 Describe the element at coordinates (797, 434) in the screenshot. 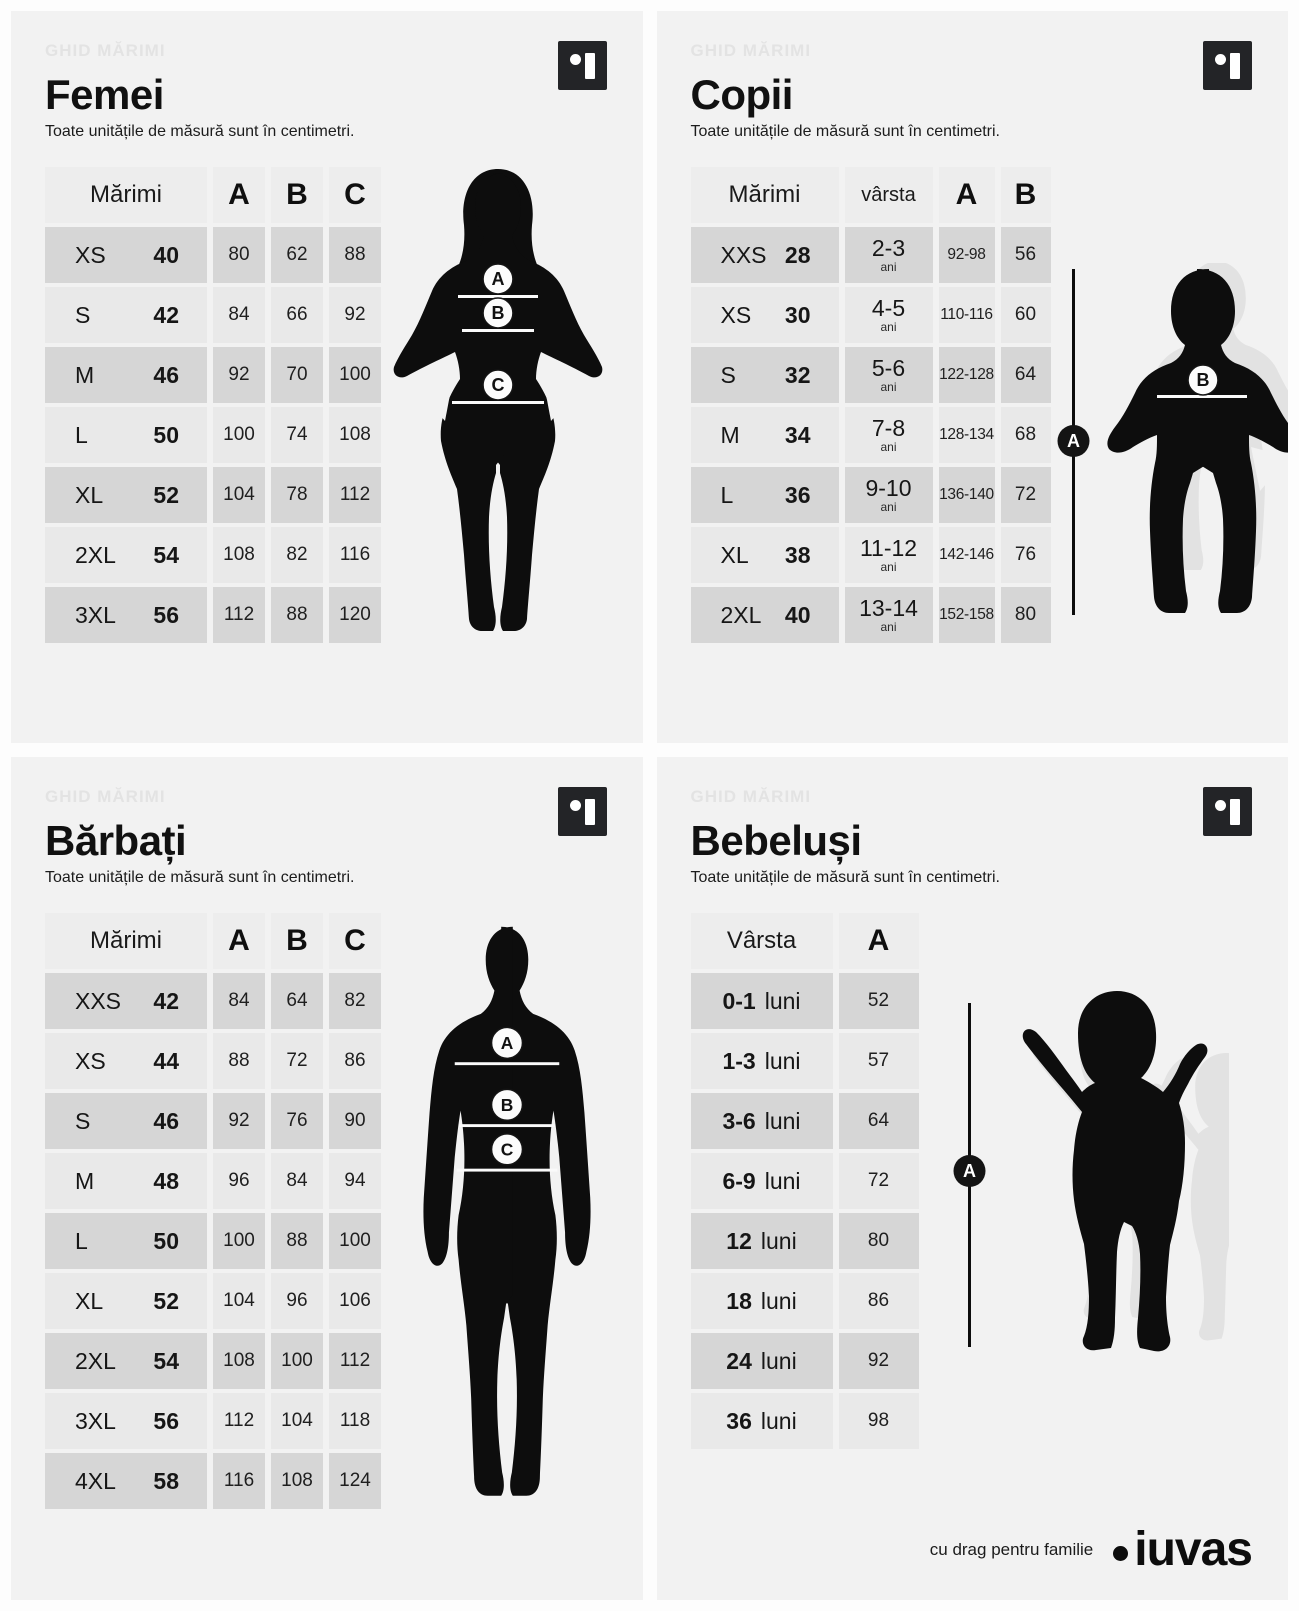

I see `size-number: 34` at that location.